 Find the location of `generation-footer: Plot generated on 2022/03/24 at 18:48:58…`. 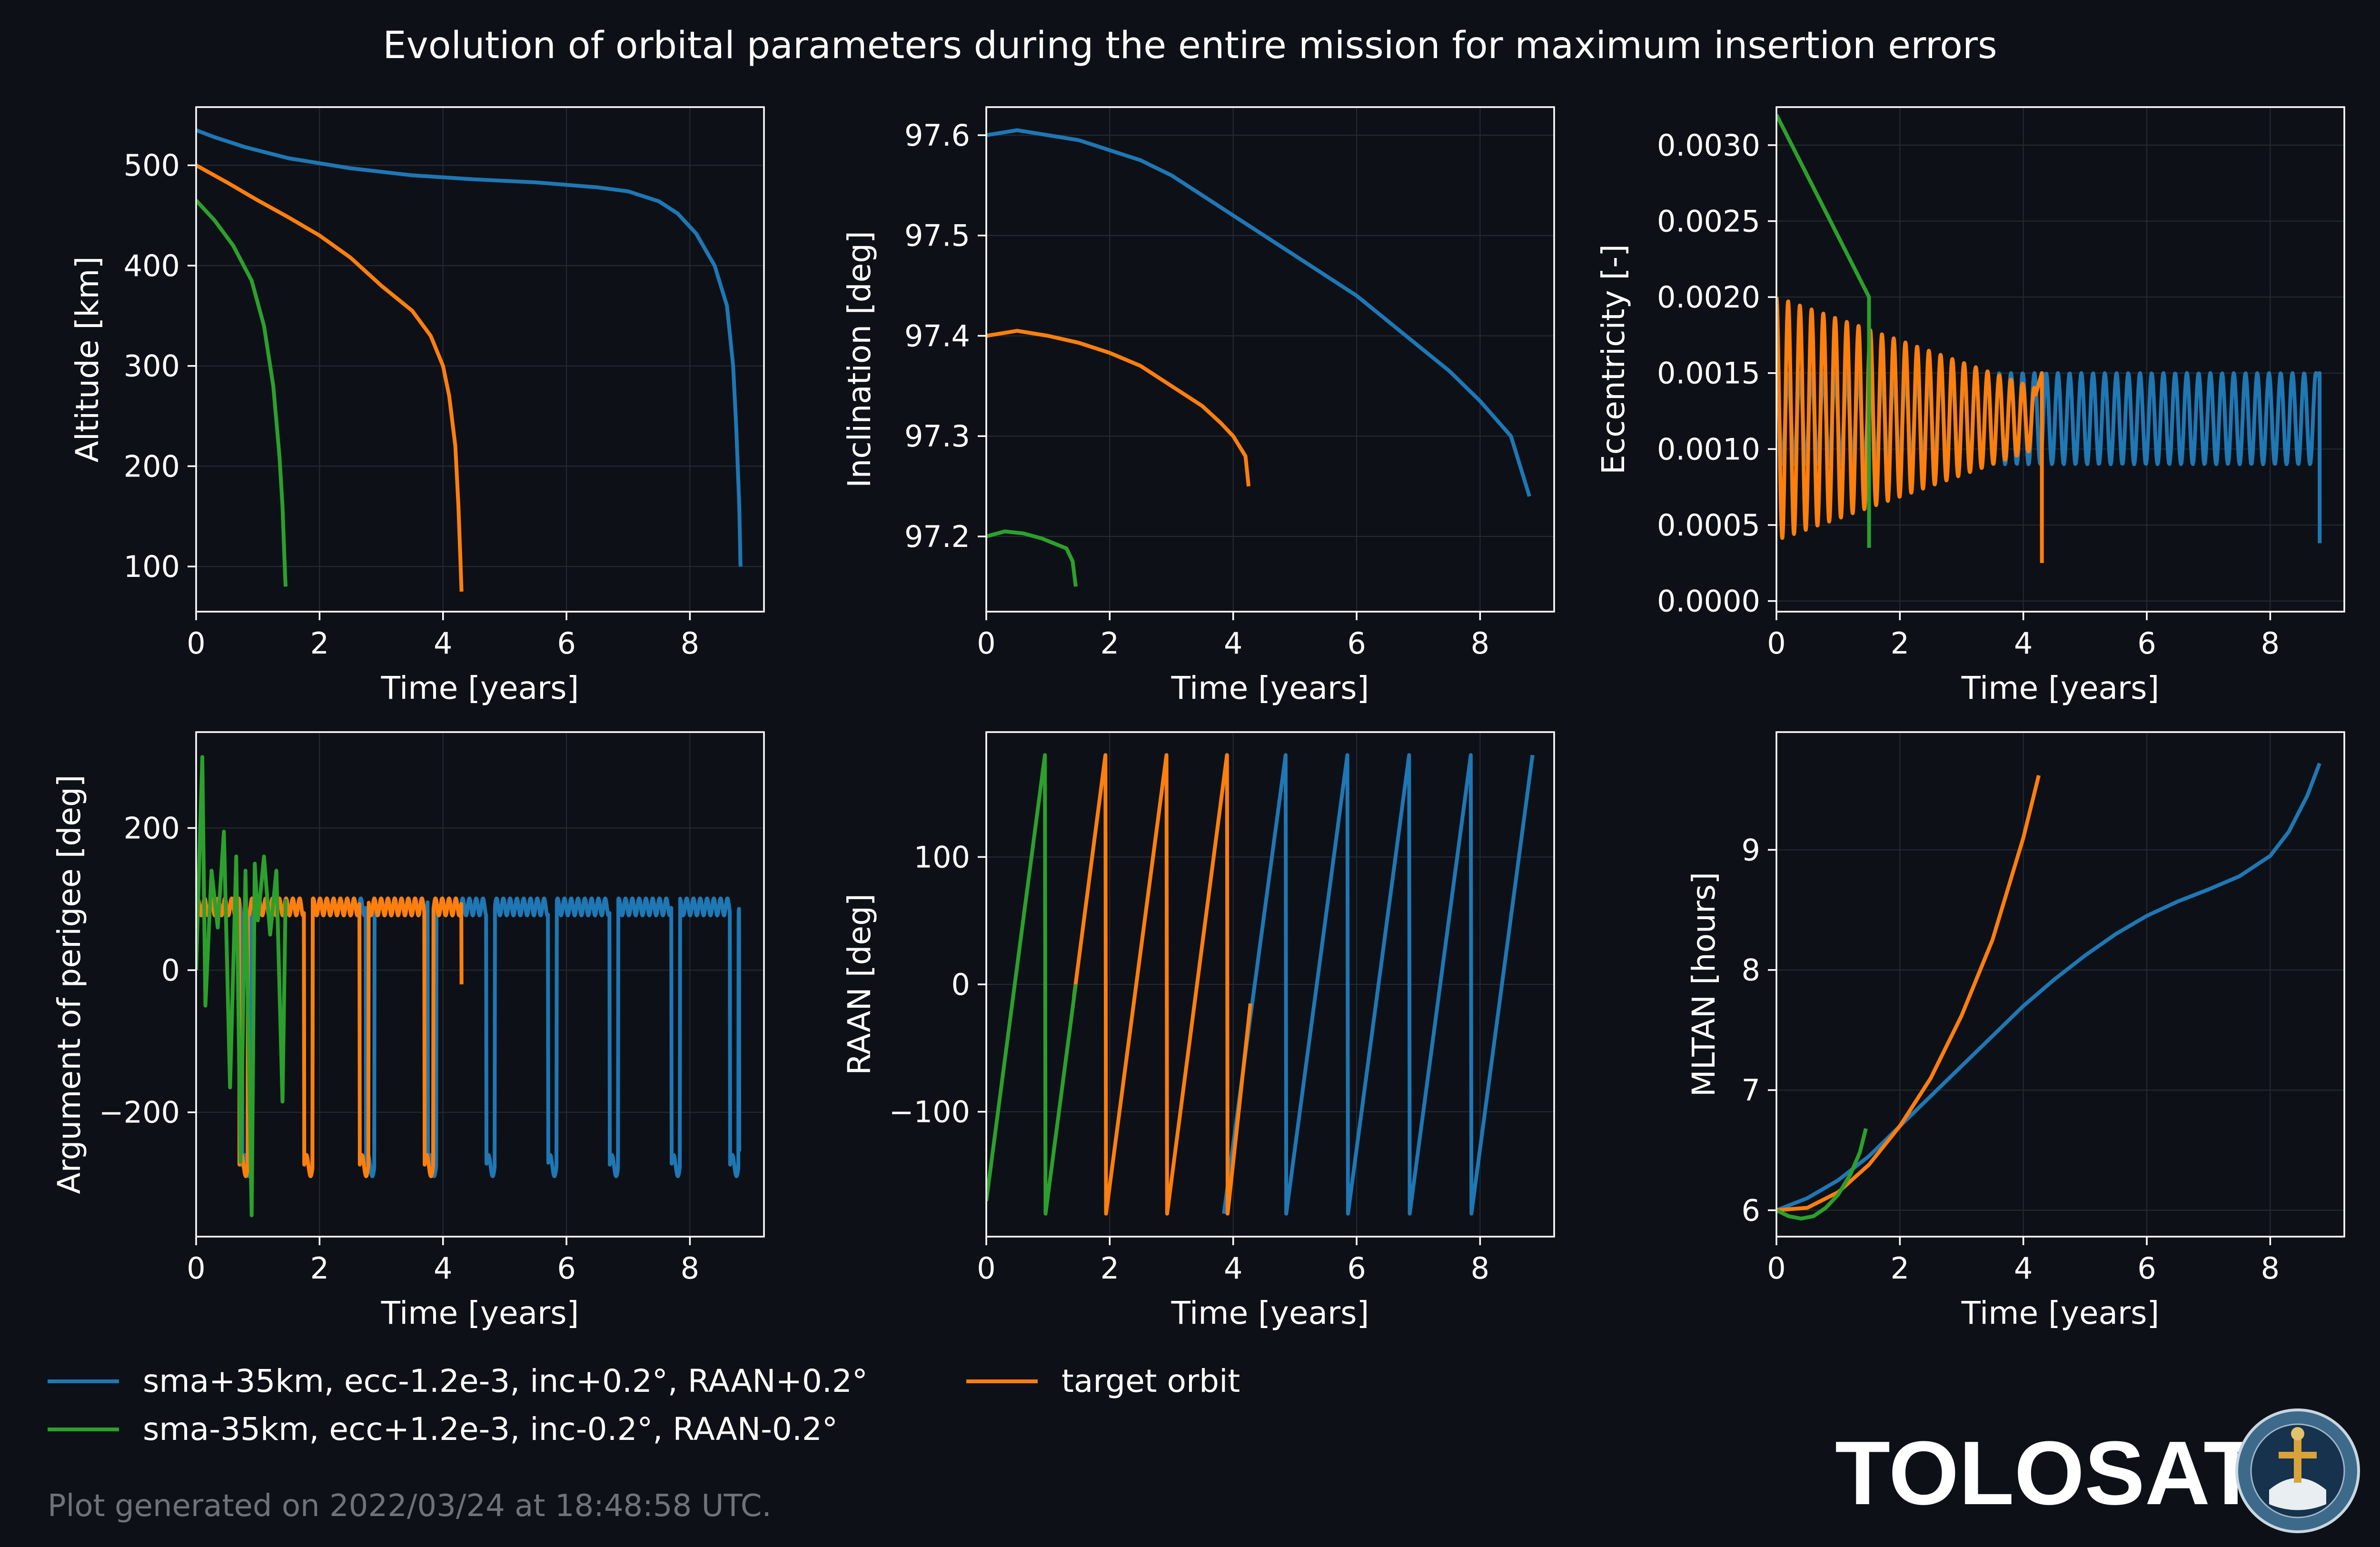

generation-footer: Plot generated on 2022/03/24 at 18:48:58… is located at coordinates (410, 1506).